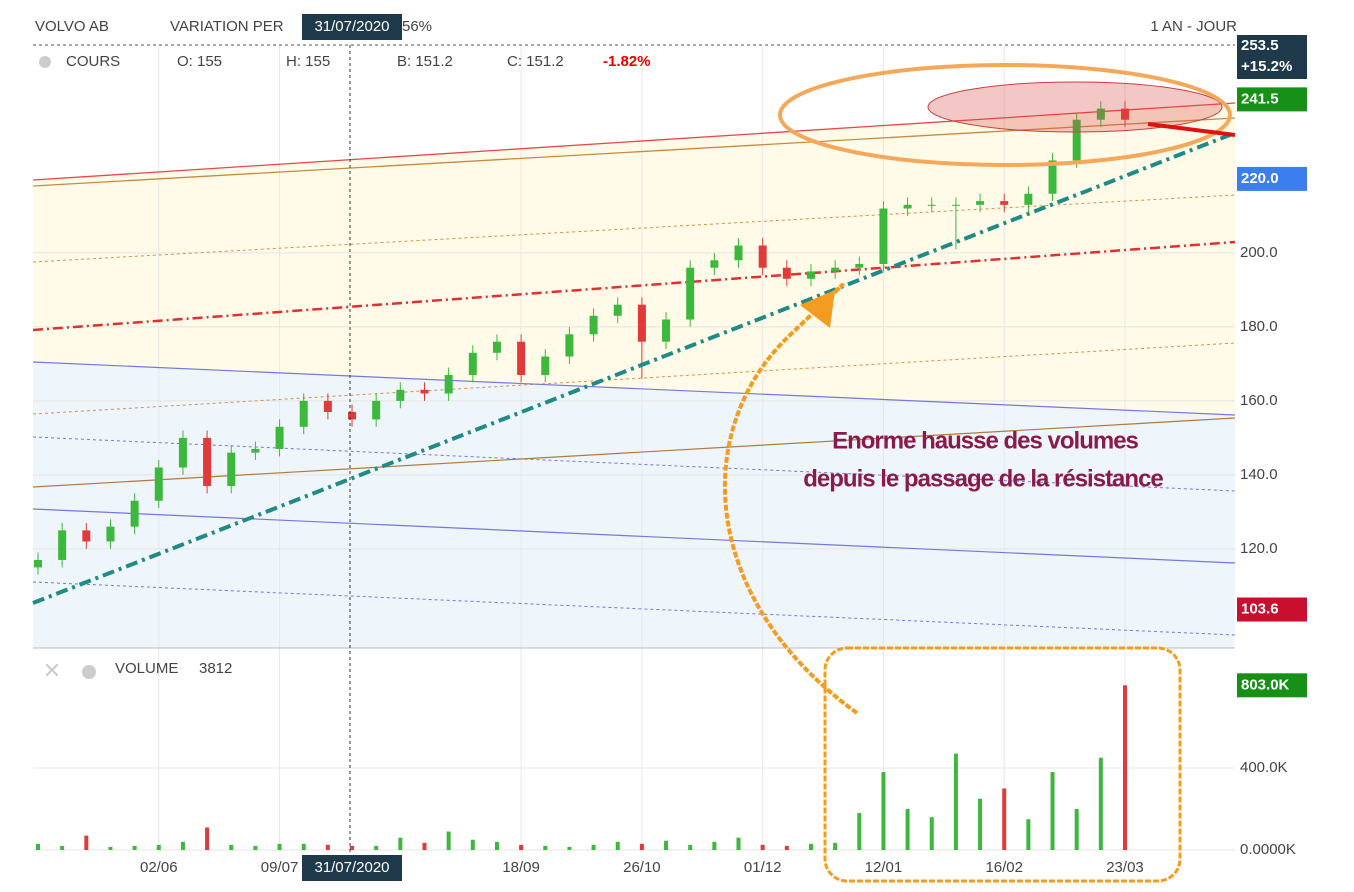 The image size is (1354, 892). I want to click on price-marker-label: 220.0, so click(1260, 178).